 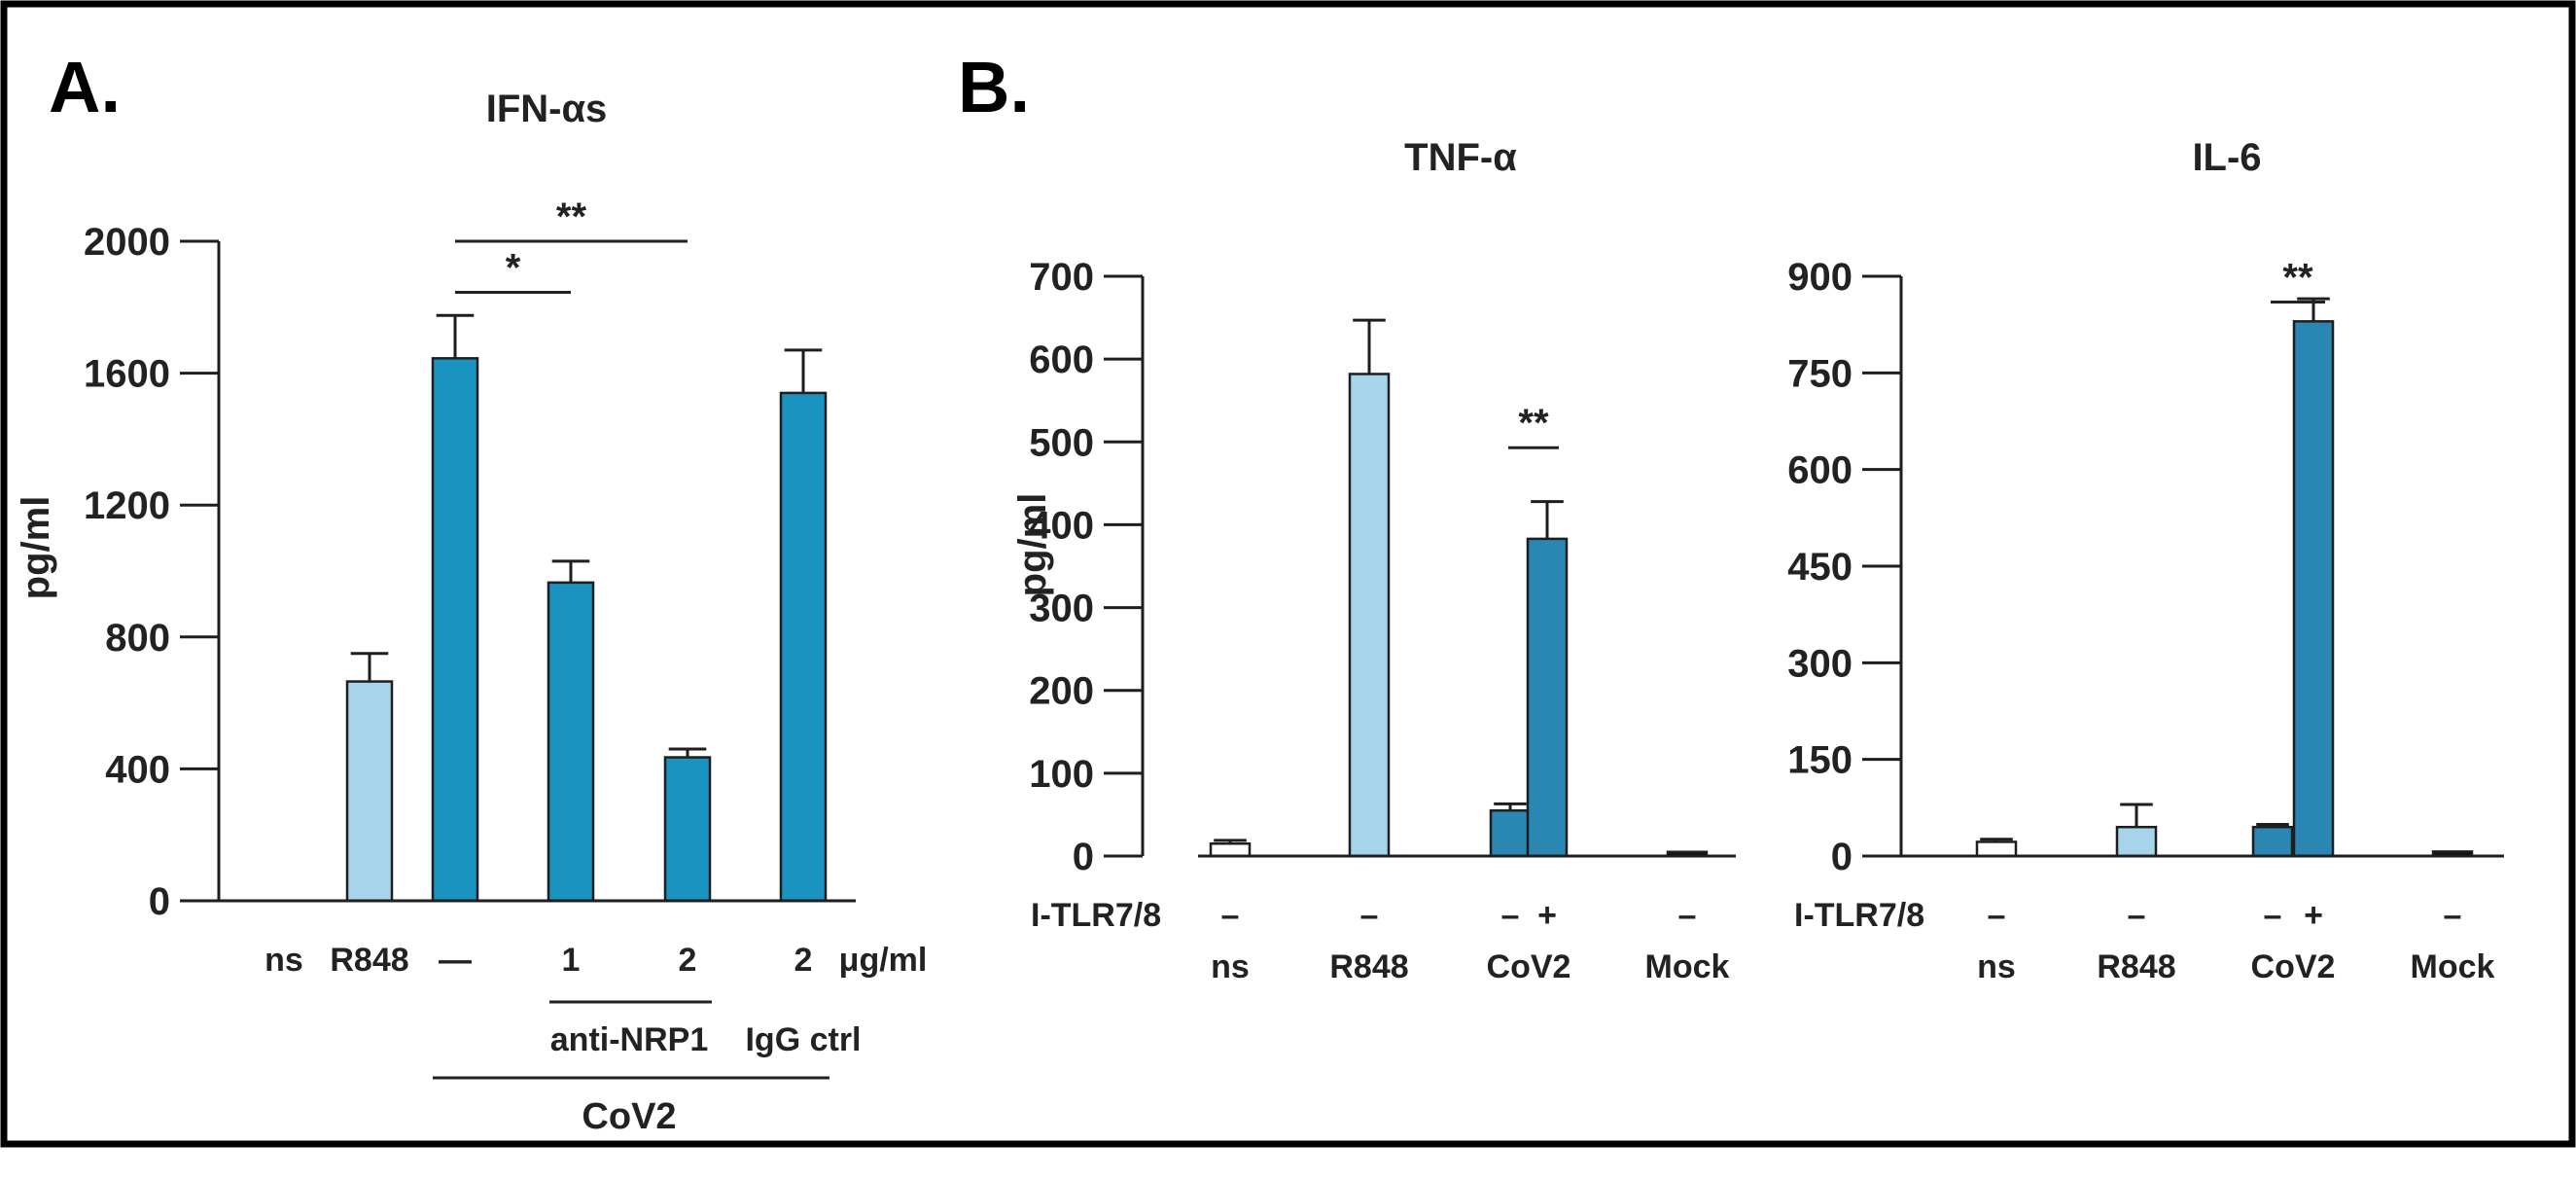 What do you see at coordinates (1061, 775) in the screenshot?
I see `chart-tnf-y-tick-label: 100` at bounding box center [1061, 775].